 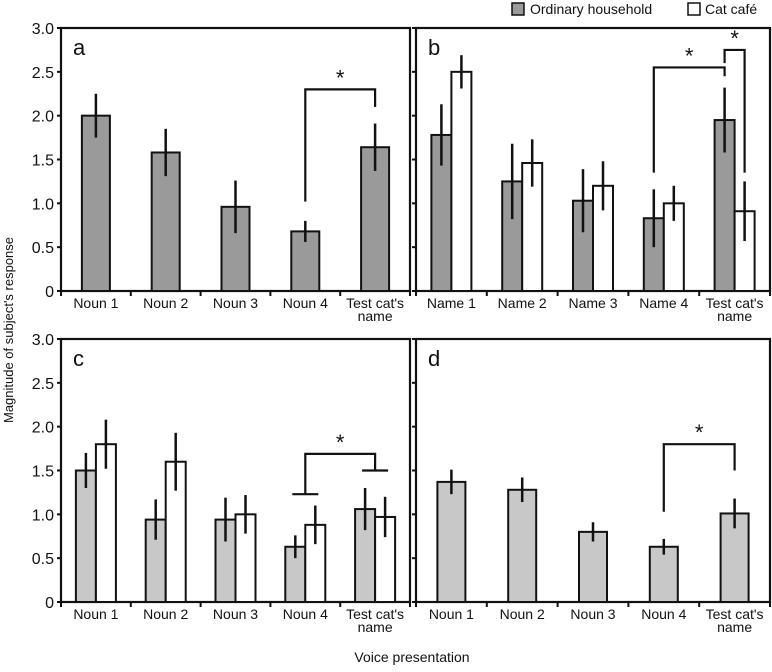 I want to click on legend: Ordinary household Cat café, so click(x=634, y=9).